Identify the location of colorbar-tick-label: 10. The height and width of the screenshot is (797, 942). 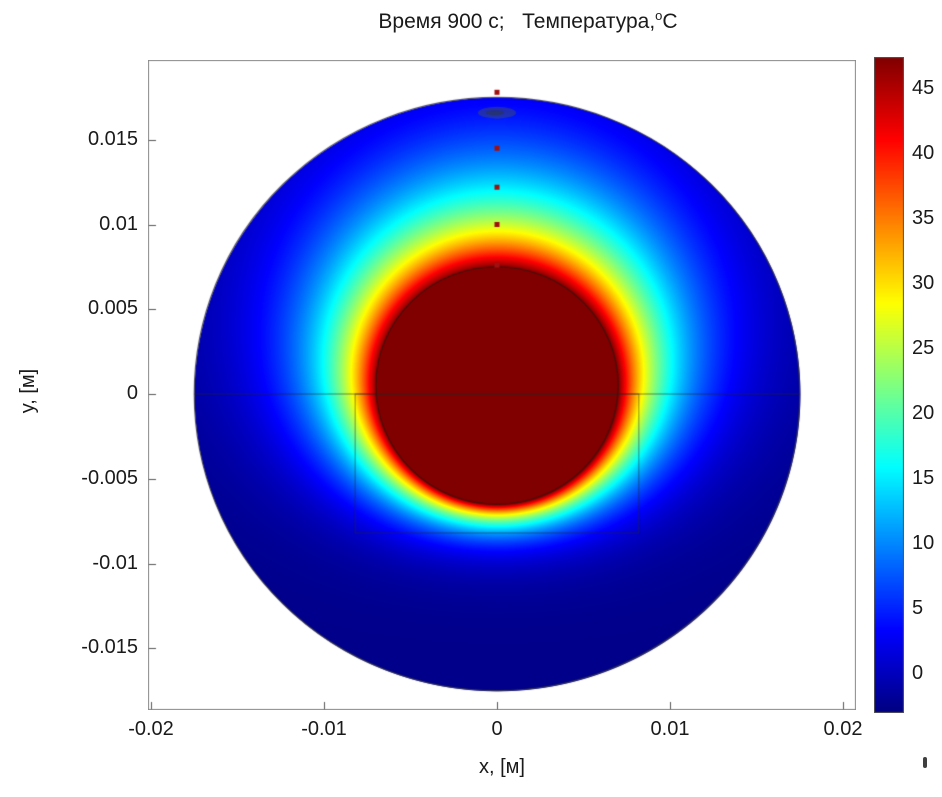
(923, 543).